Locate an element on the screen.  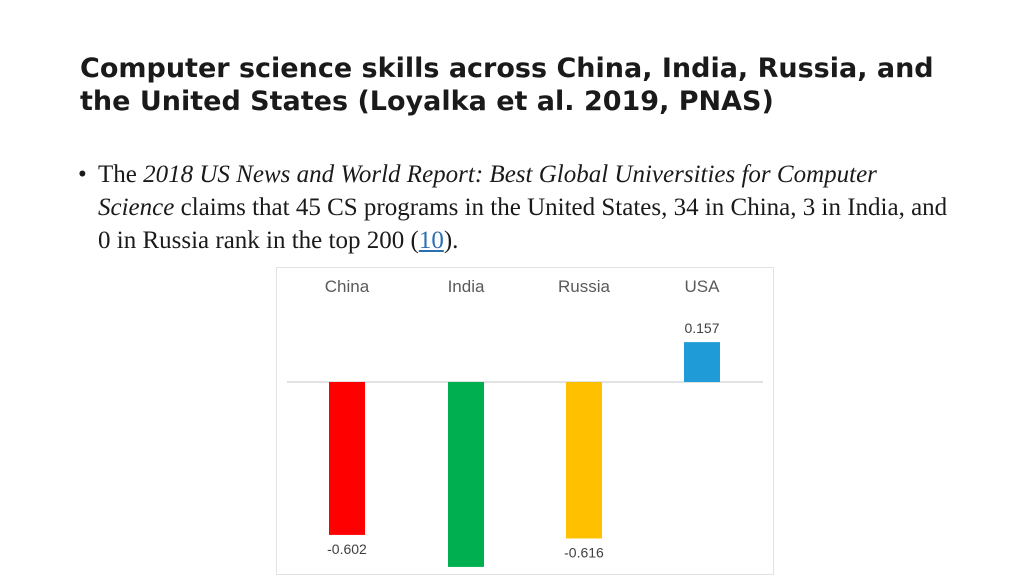
category-label-china: China is located at coordinates (347, 286).